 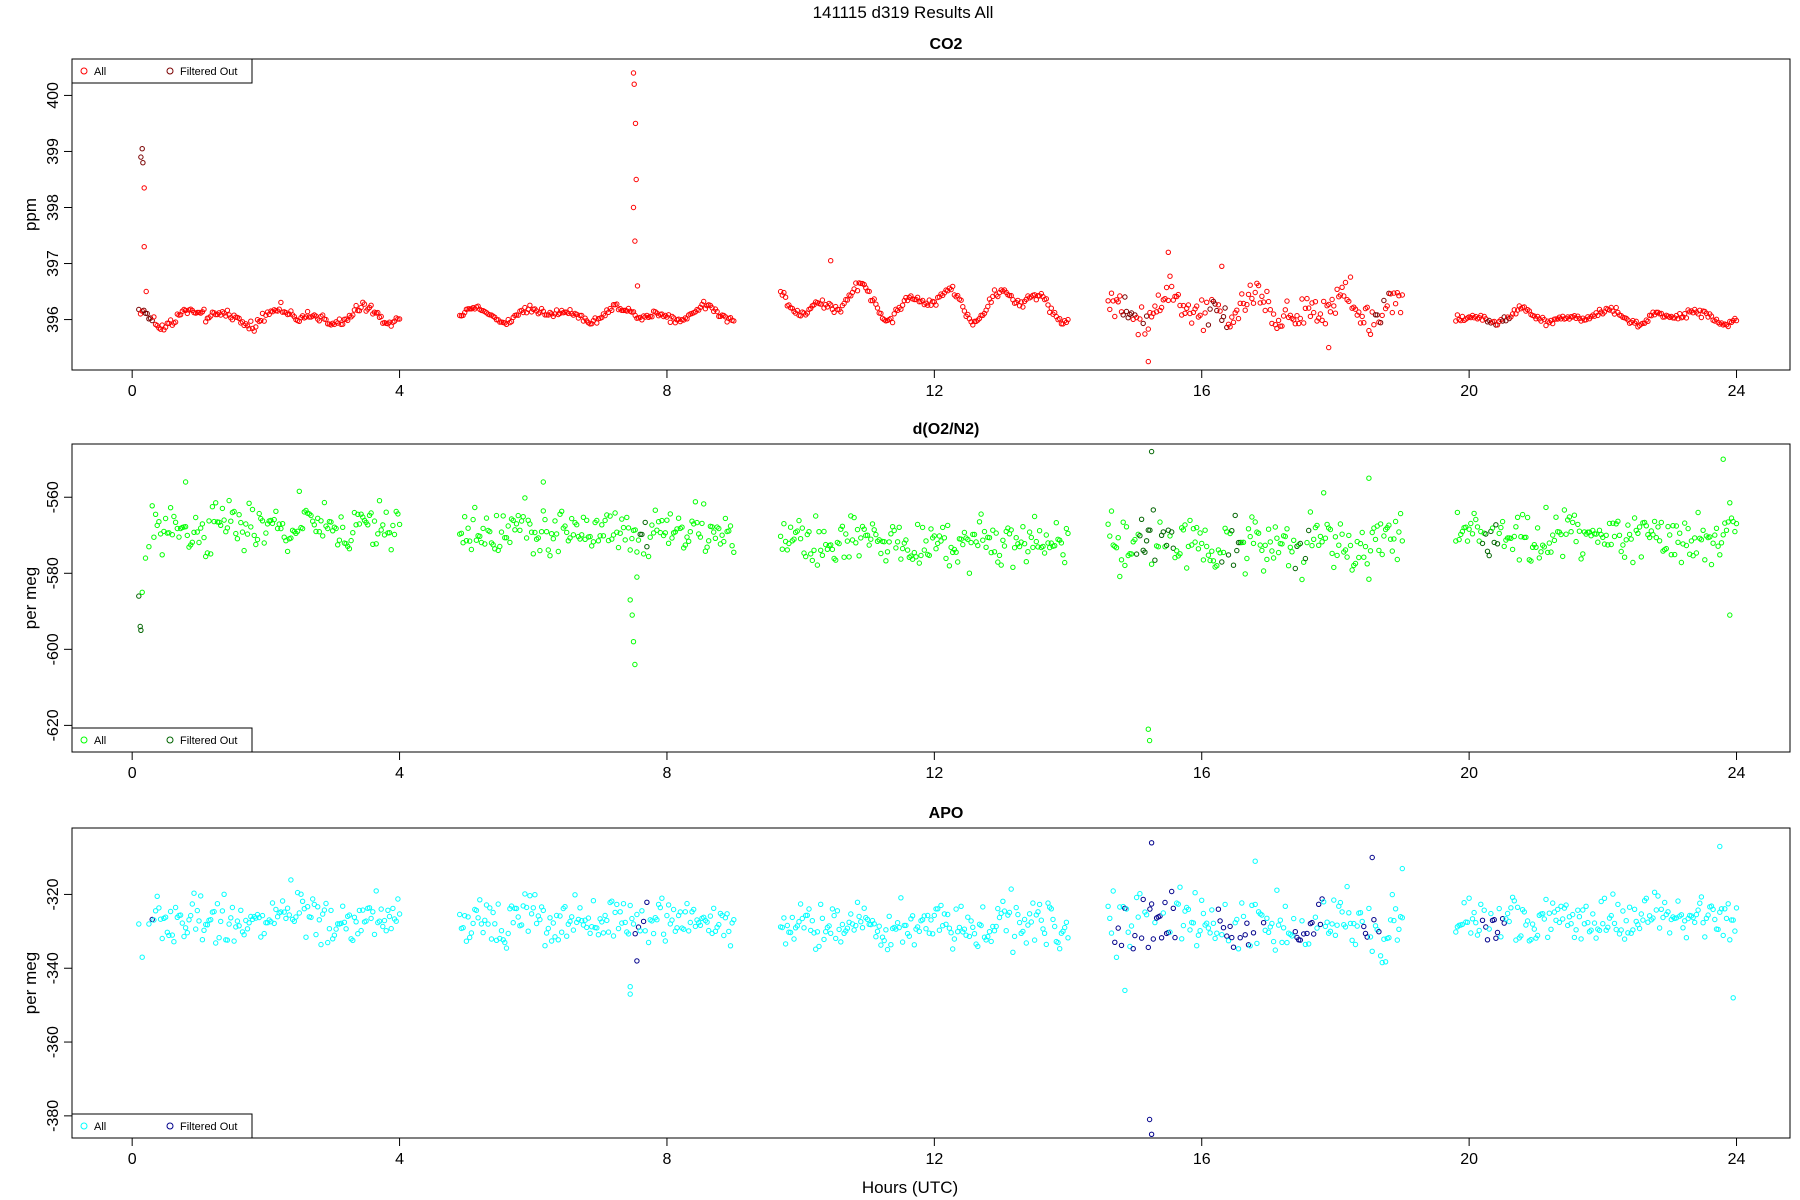 I want to click on y-axis-label: per meg, so click(x=30, y=598).